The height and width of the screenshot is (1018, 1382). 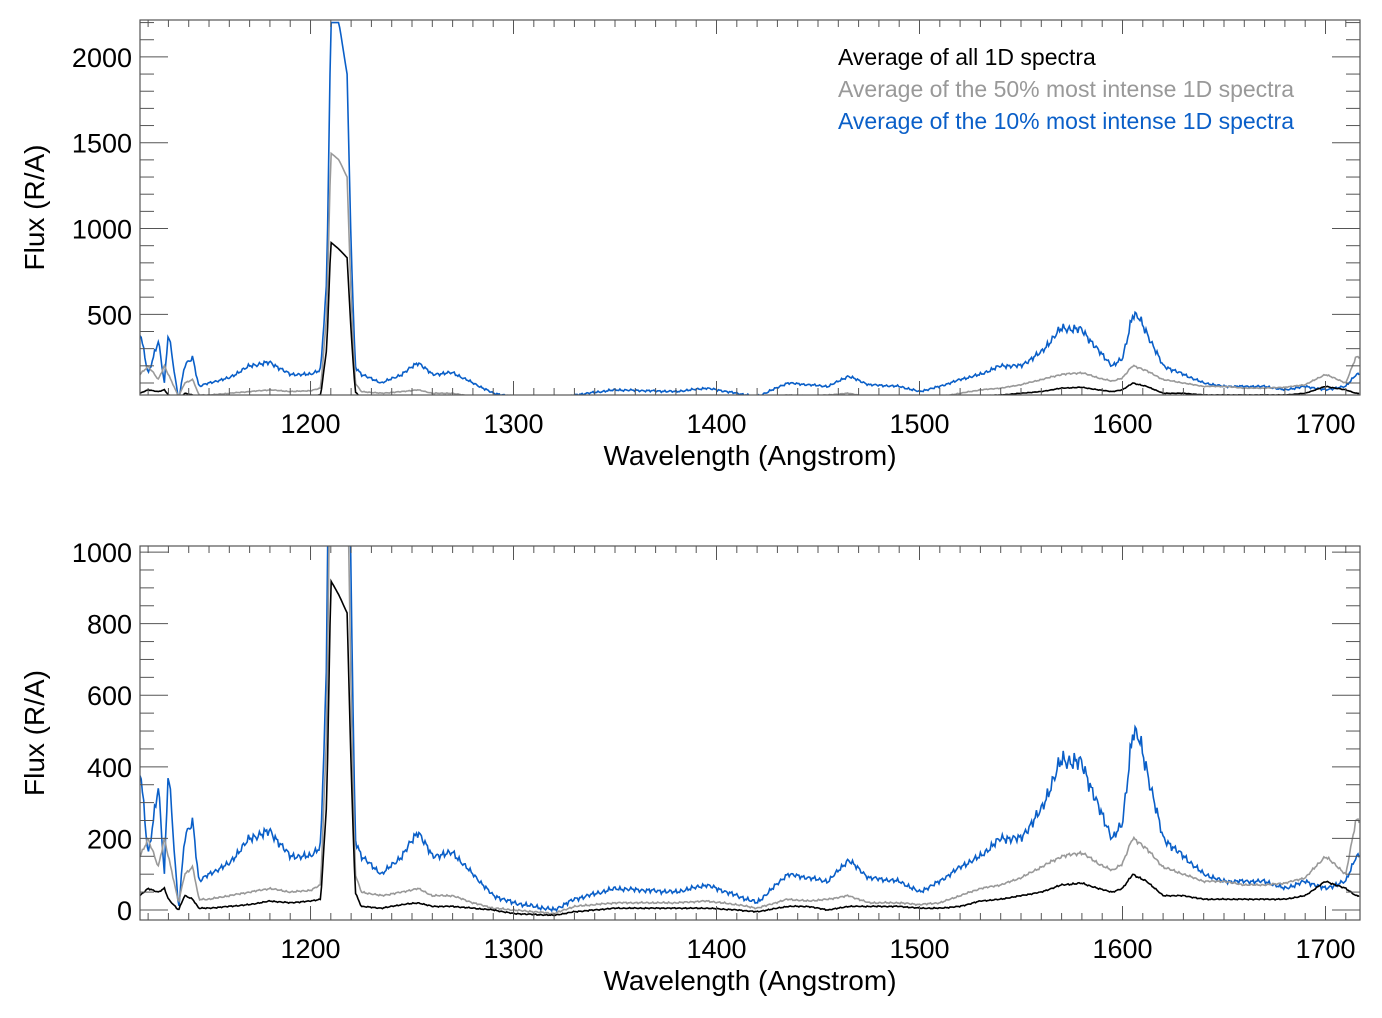 What do you see at coordinates (102, 58) in the screenshot?
I see `y-tick-label: 2000` at bounding box center [102, 58].